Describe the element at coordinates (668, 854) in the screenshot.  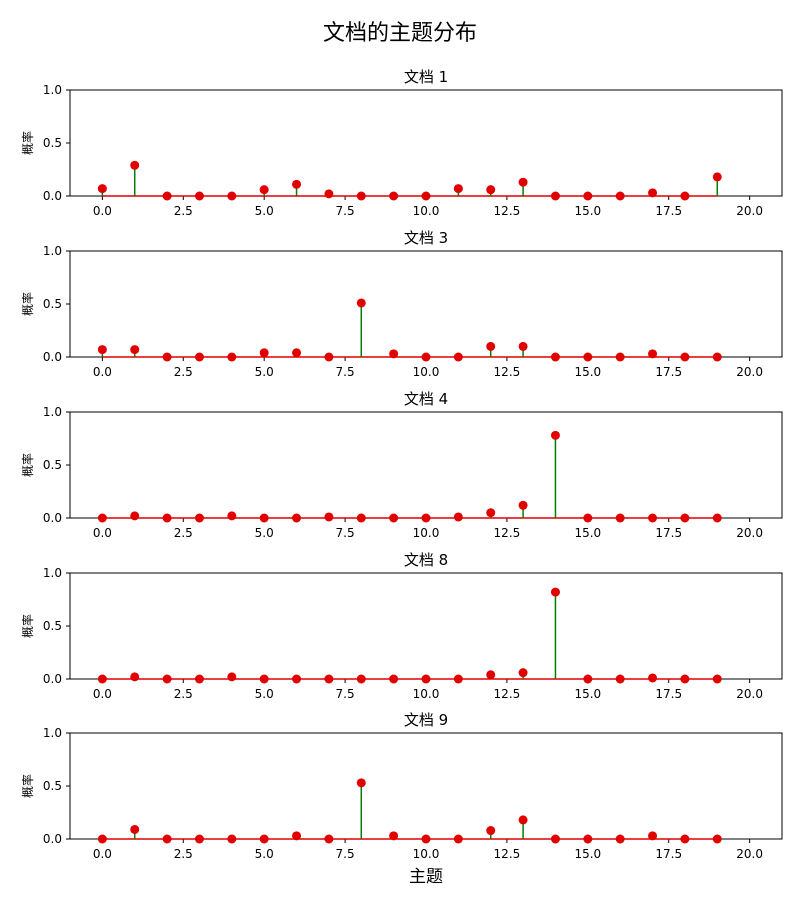
I see `x-tick-label: 17.5` at that location.